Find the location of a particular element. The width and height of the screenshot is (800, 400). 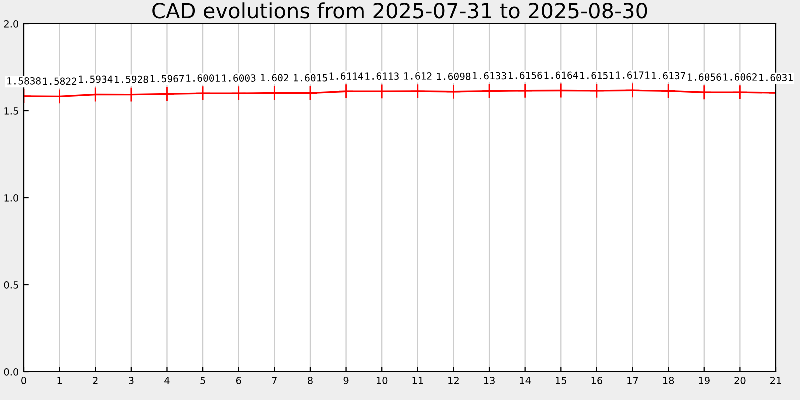

x-tick-label: 20 is located at coordinates (740, 380).